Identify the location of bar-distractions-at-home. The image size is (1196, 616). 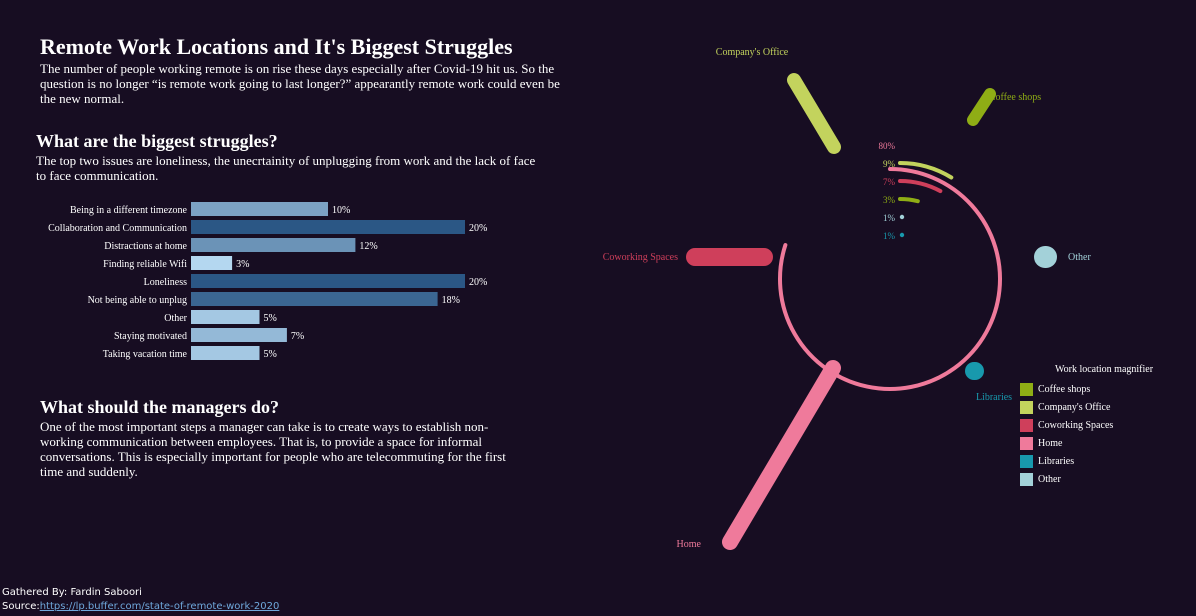
(273, 245).